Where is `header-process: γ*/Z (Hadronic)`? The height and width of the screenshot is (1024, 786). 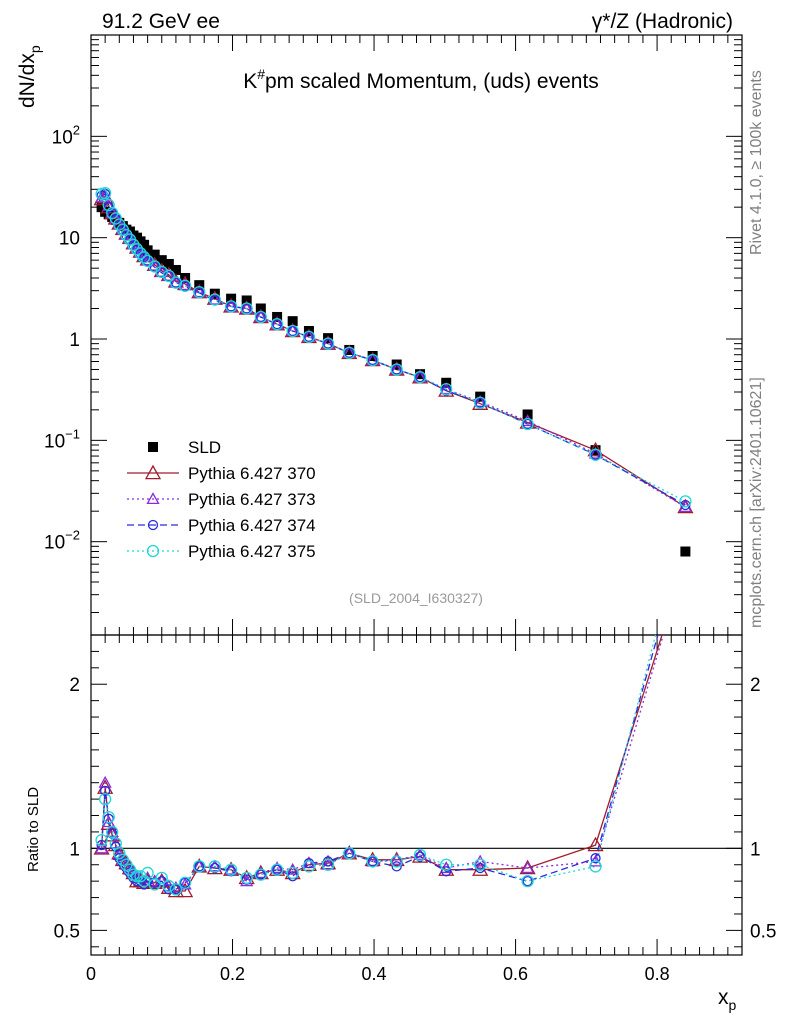 header-process: γ*/Z (Hadronic) is located at coordinates (662, 21).